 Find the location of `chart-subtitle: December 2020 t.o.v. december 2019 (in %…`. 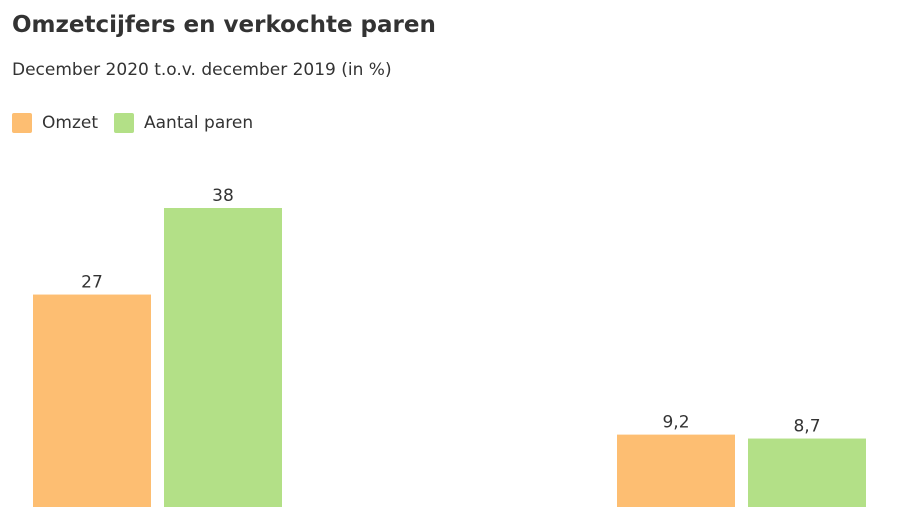

chart-subtitle: December 2020 t.o.v. december 2019 (in %… is located at coordinates (202, 70).